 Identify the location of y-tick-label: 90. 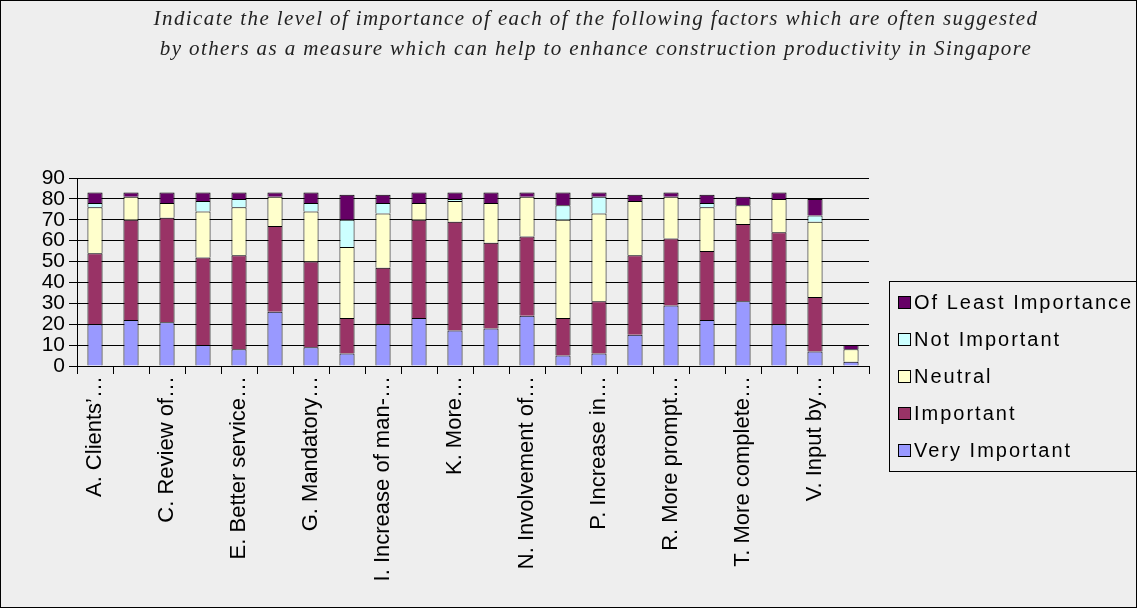
(53, 176).